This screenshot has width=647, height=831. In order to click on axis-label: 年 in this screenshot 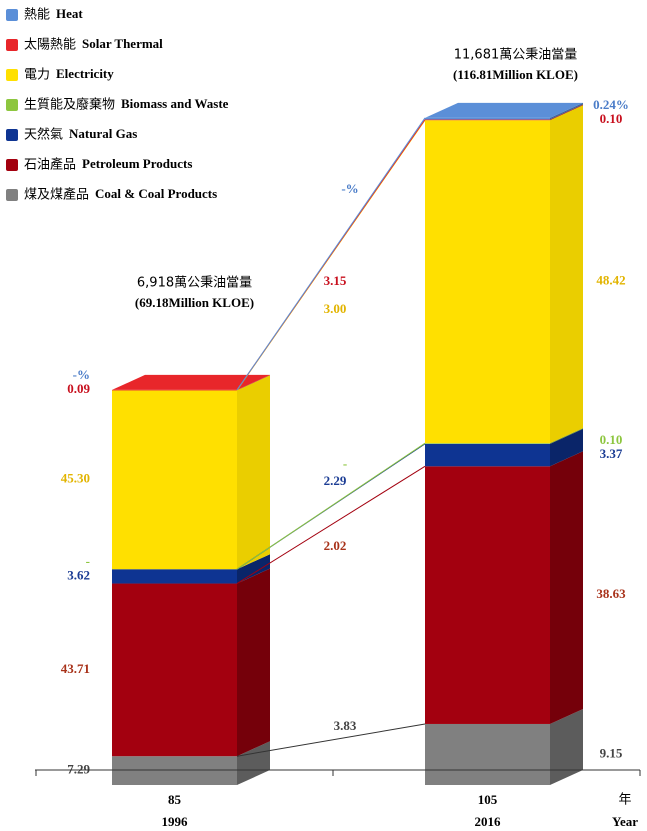, I will do `click(624, 800)`.